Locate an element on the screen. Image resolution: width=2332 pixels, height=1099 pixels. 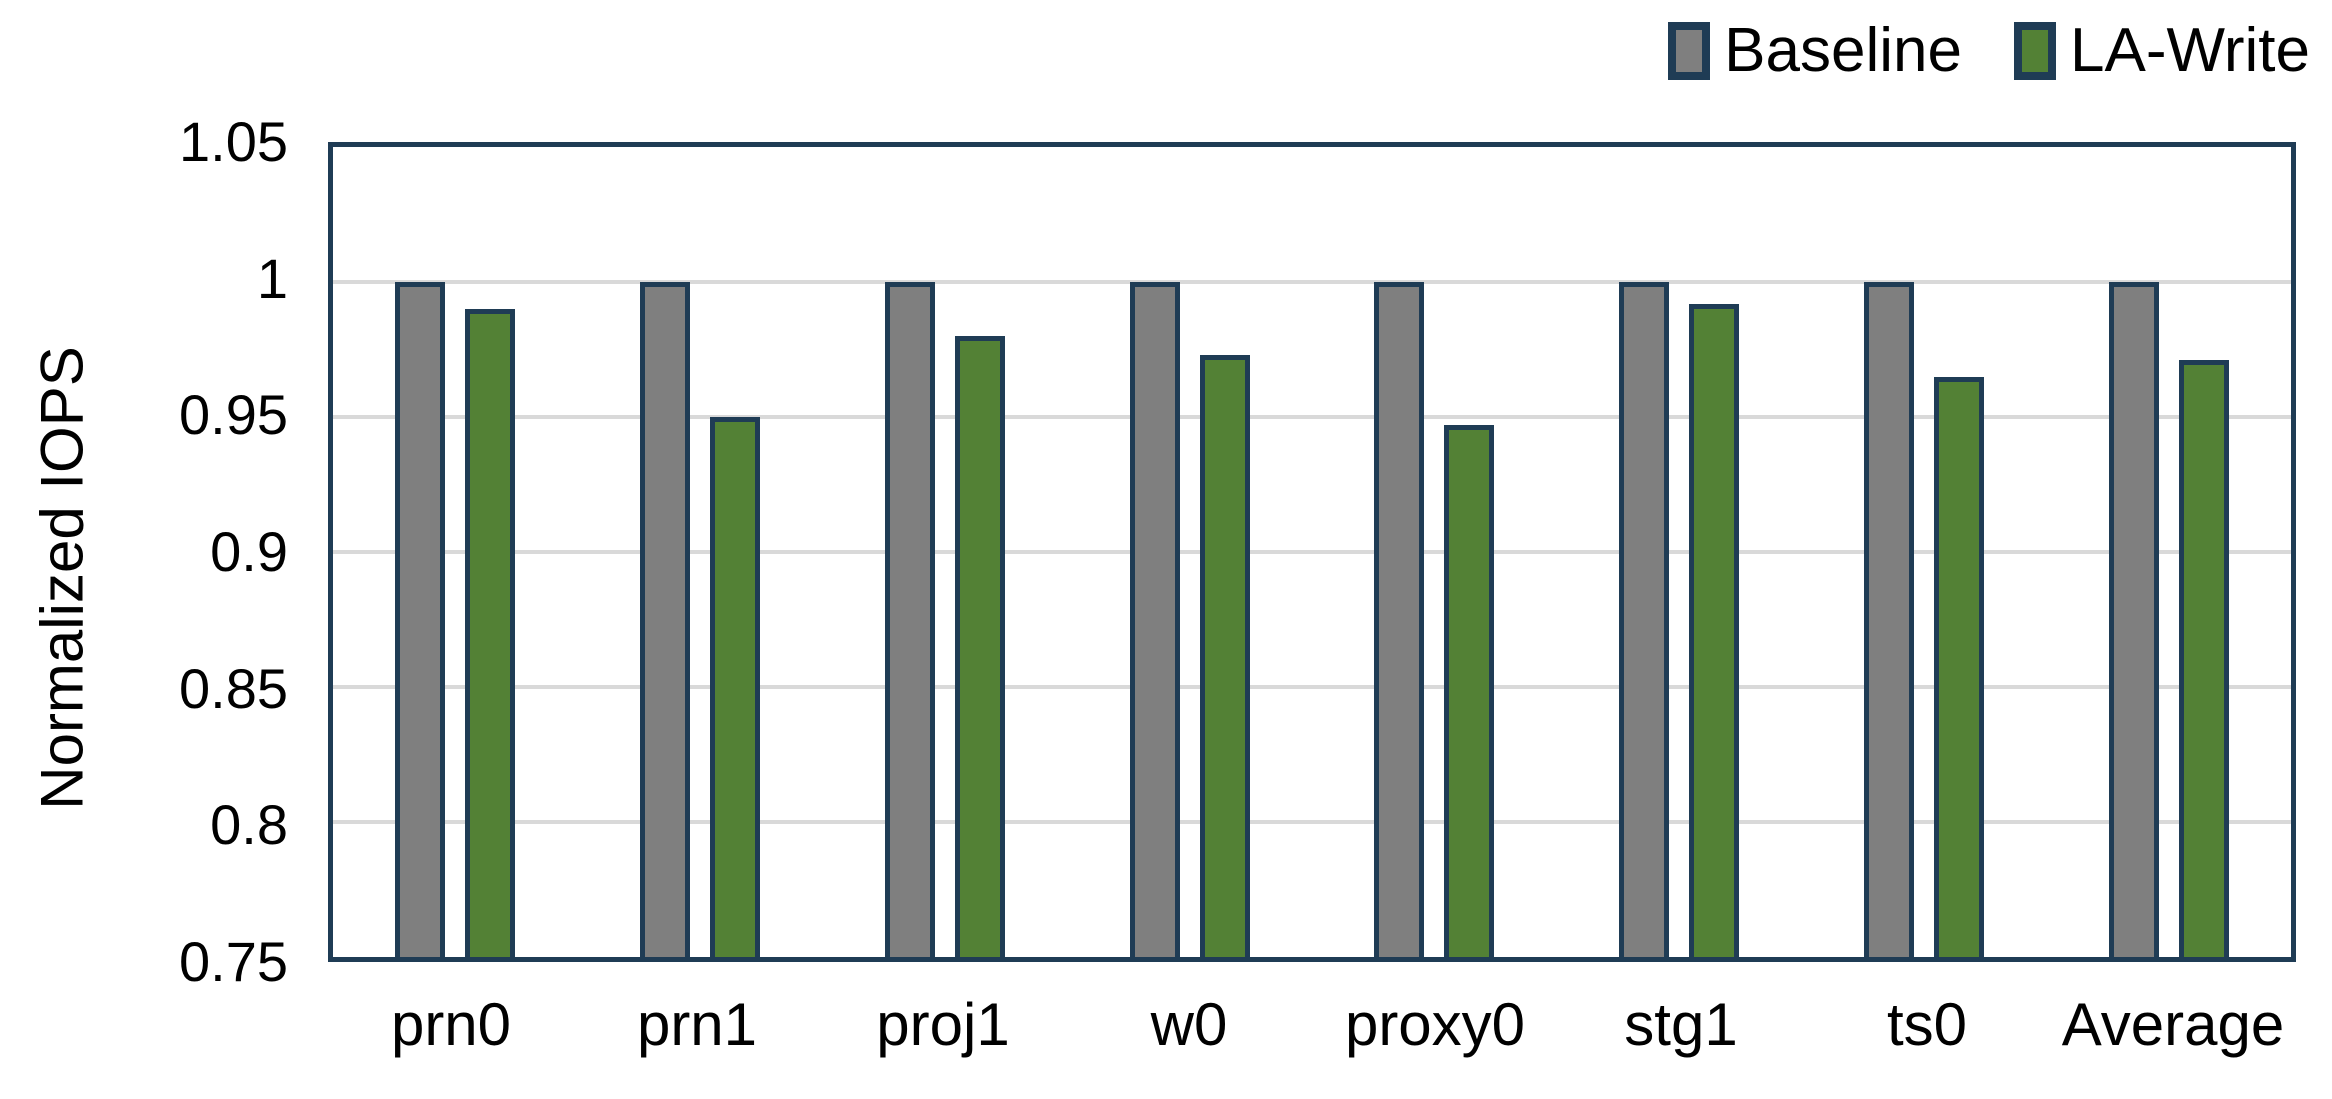
x-tick-label: prn1 is located at coordinates (697, 1024).